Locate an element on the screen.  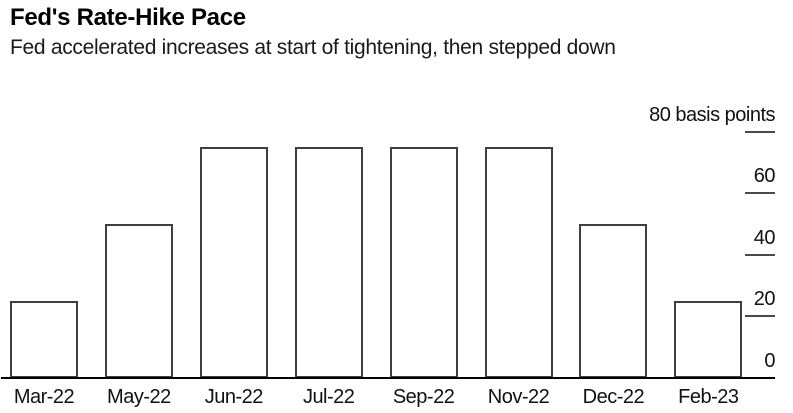
x-axis-label-jul-22: Jul-22 is located at coordinates (328, 397).